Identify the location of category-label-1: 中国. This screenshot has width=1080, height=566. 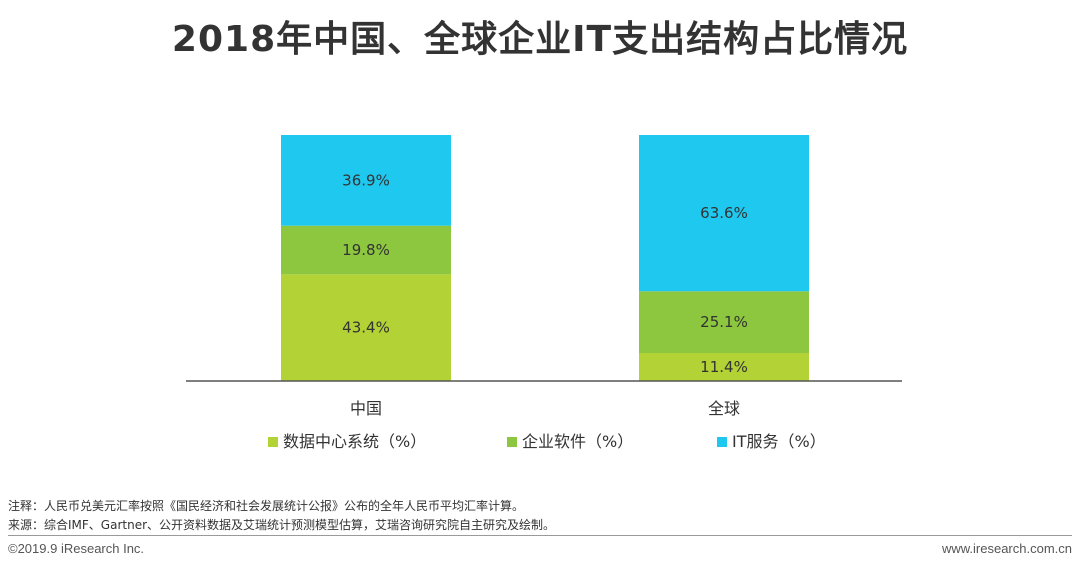
(366, 408).